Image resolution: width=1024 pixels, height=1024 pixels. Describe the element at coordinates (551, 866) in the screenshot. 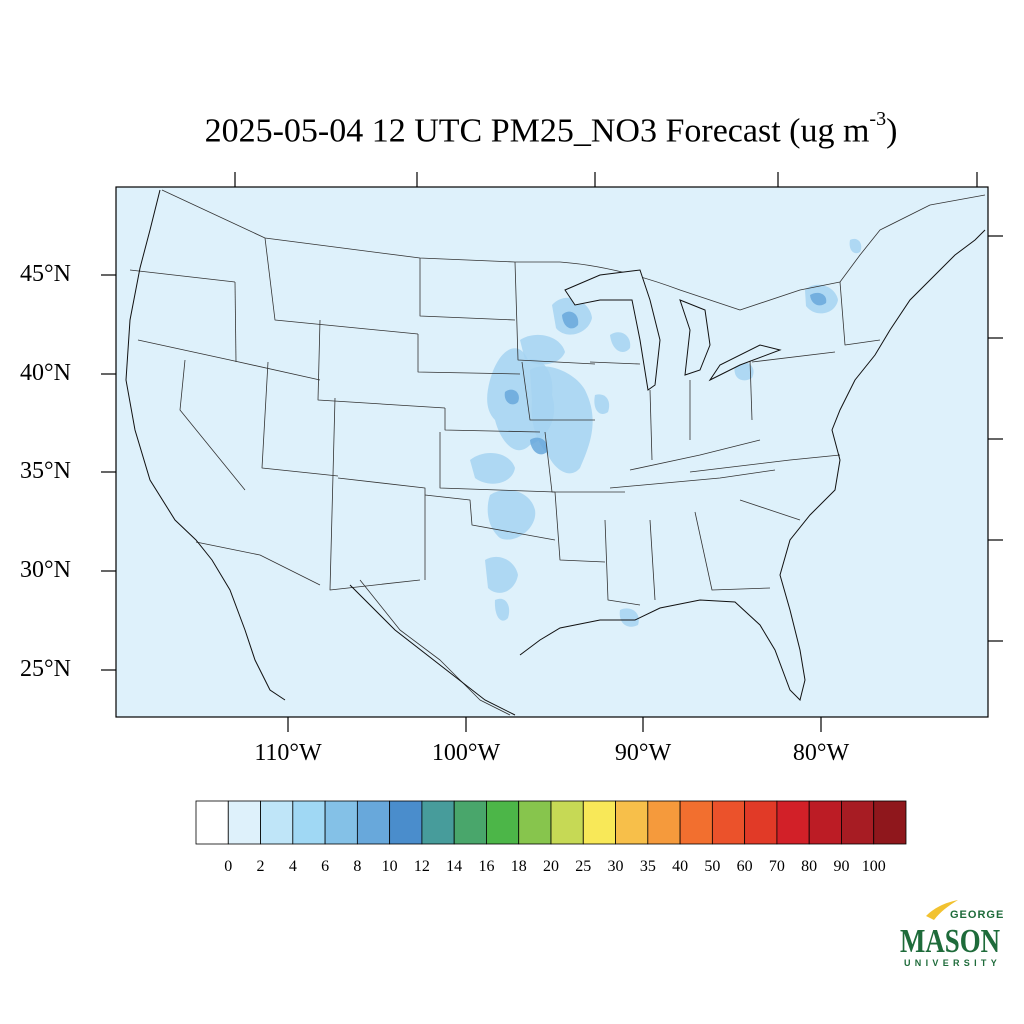

I see `colorbar-tick-label: 20` at that location.